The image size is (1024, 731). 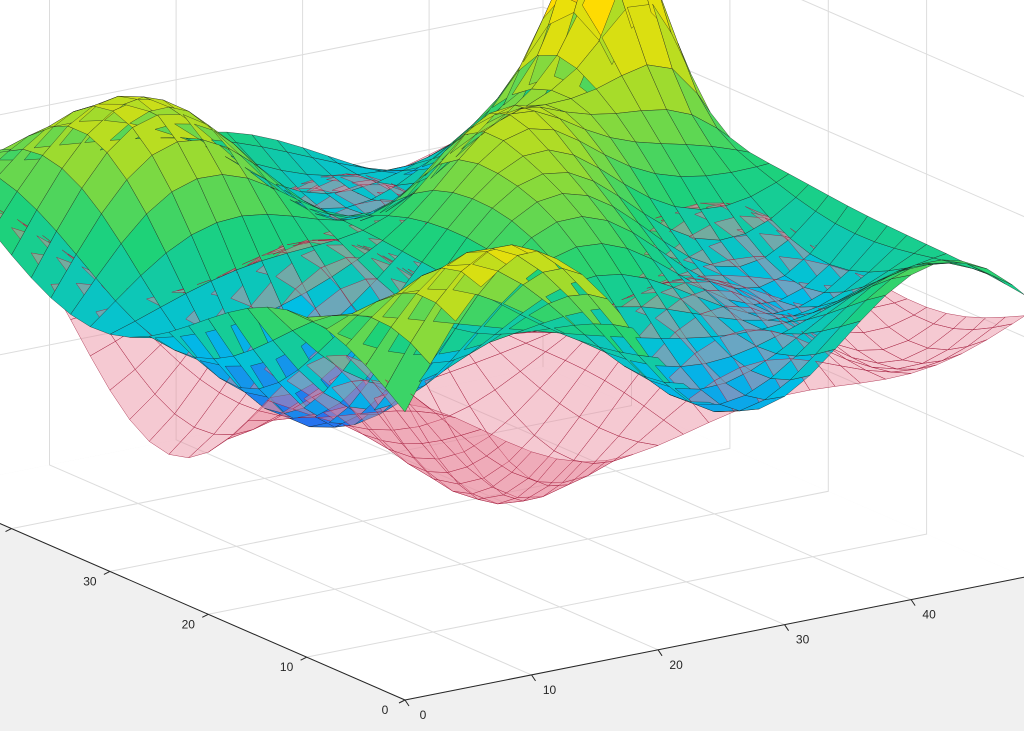 What do you see at coordinates (929, 615) in the screenshot?
I see `x-tick-label: 40` at bounding box center [929, 615].